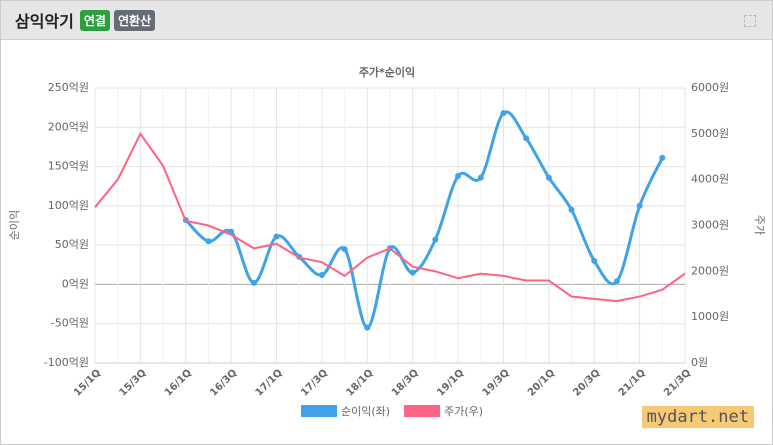 This screenshot has width=773, height=445. I want to click on y2-tick-label: 5000원, so click(710, 133).